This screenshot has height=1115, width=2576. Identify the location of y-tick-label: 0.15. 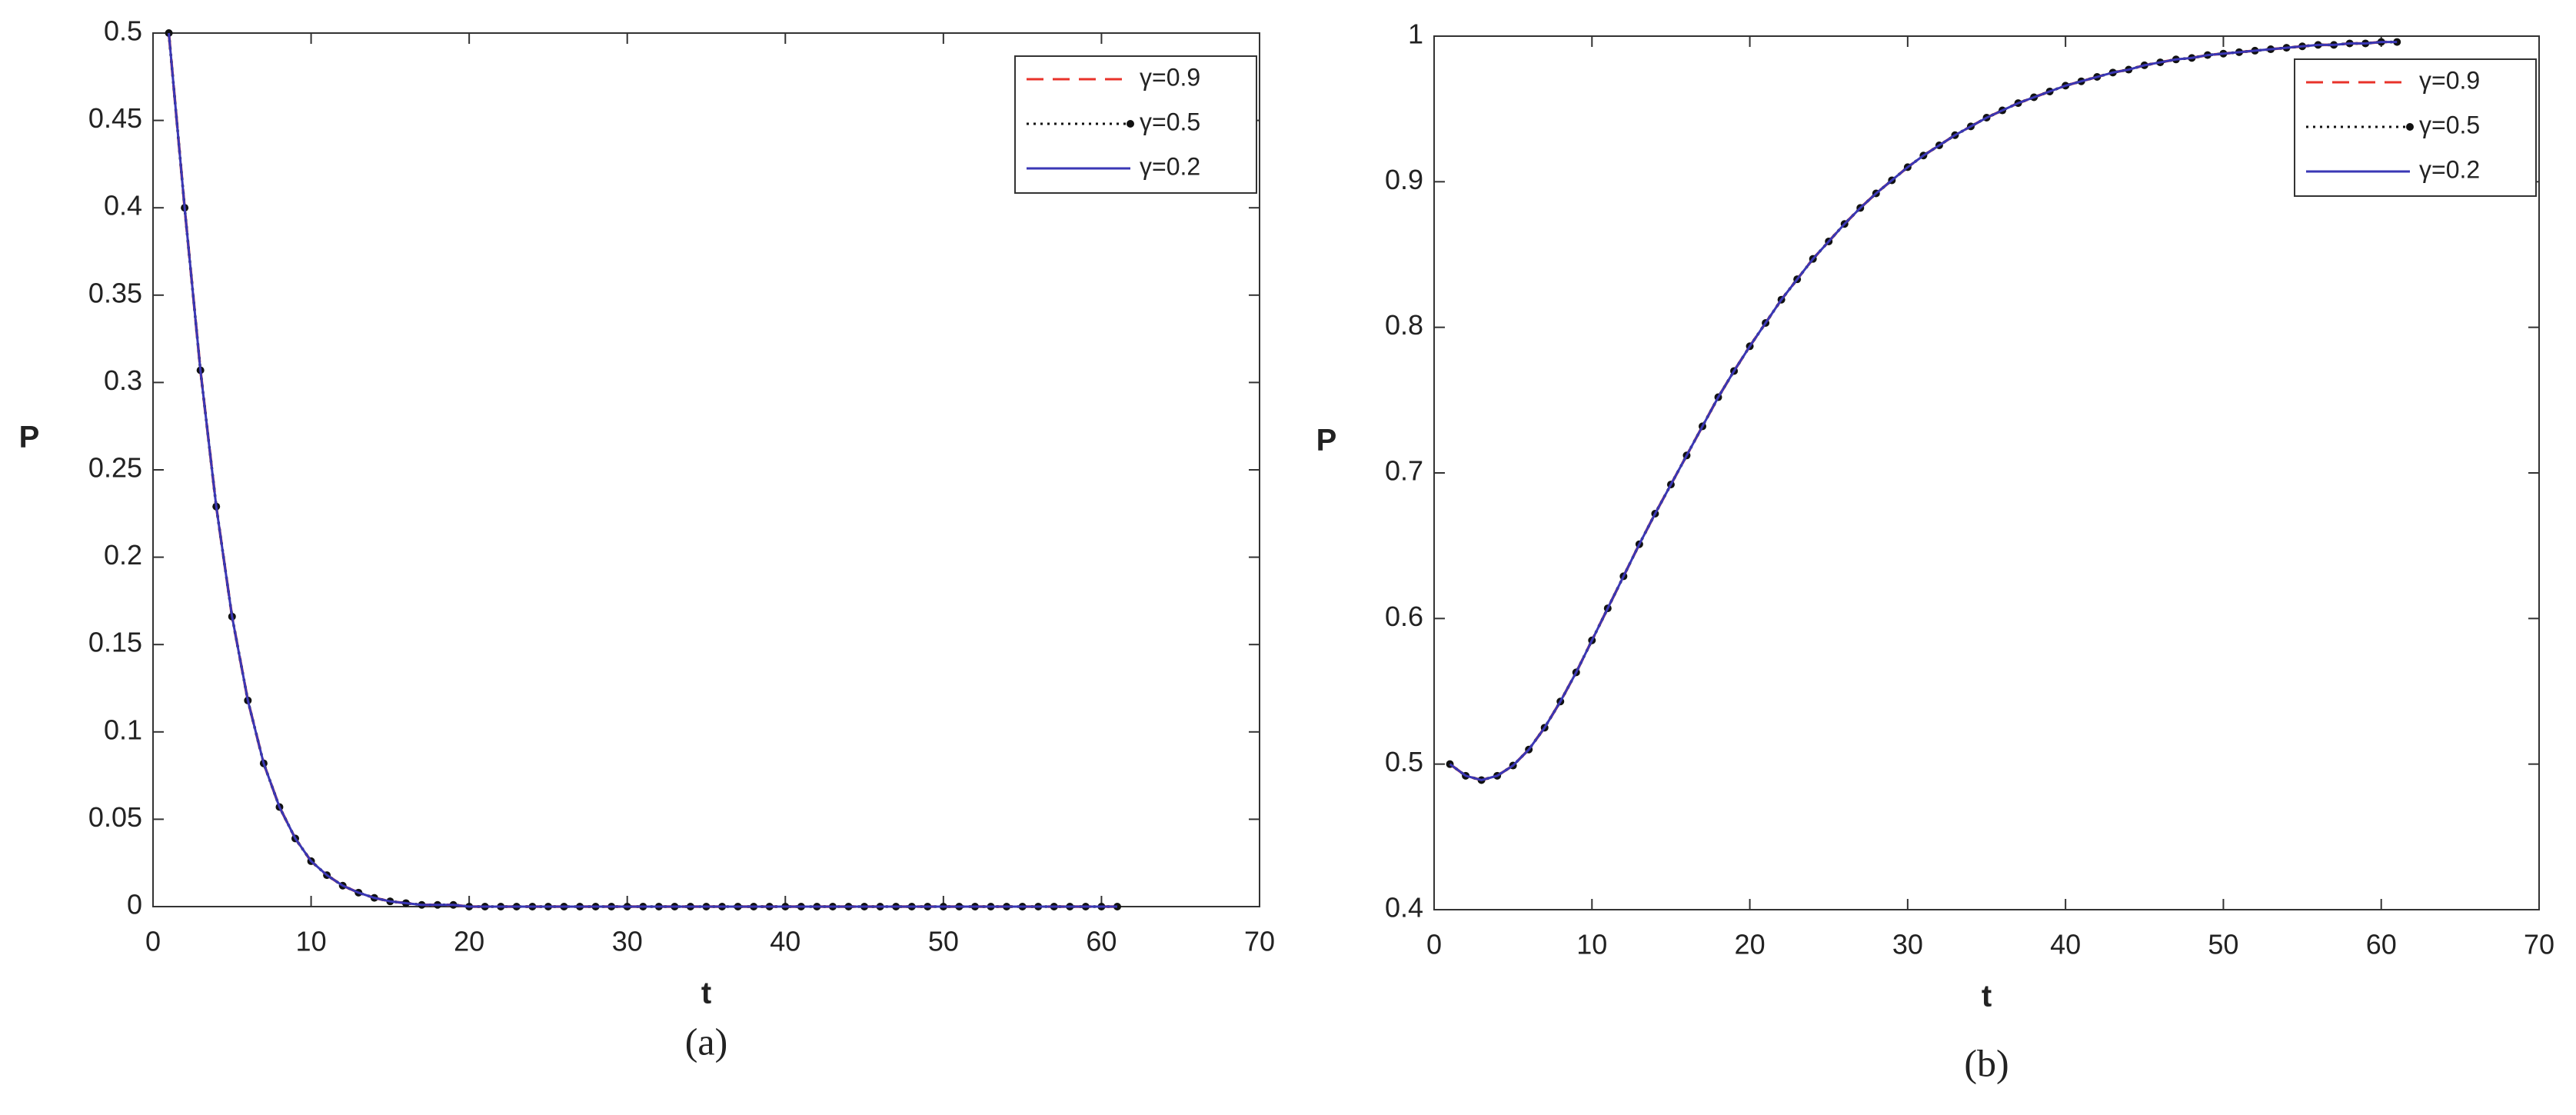
(115, 642).